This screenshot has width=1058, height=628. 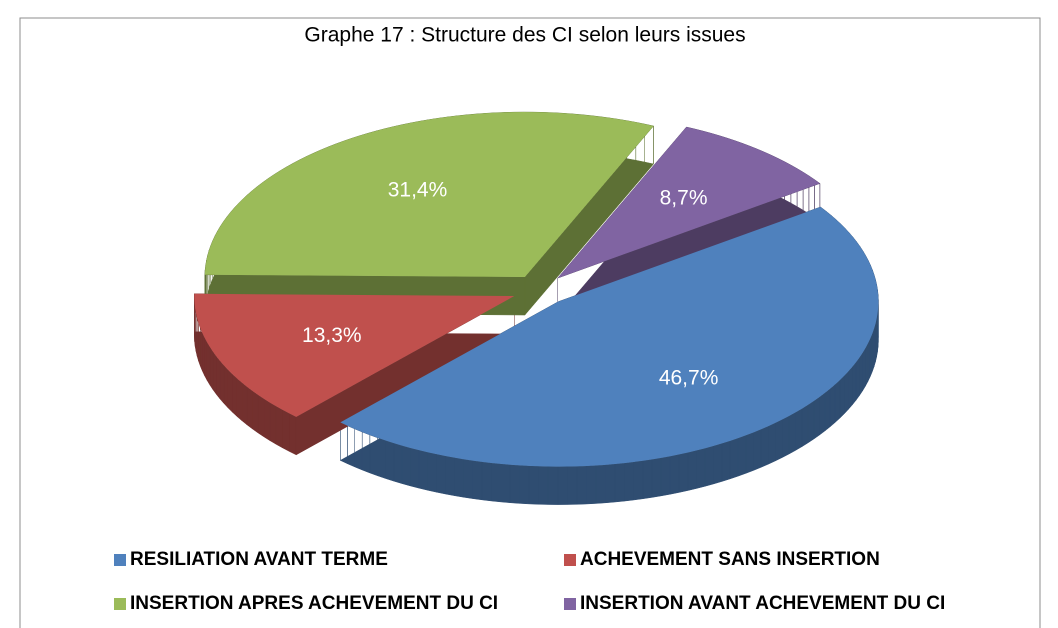 What do you see at coordinates (730, 559) in the screenshot?
I see `legend-text: ACHEVEMENT SANS INSERTION` at bounding box center [730, 559].